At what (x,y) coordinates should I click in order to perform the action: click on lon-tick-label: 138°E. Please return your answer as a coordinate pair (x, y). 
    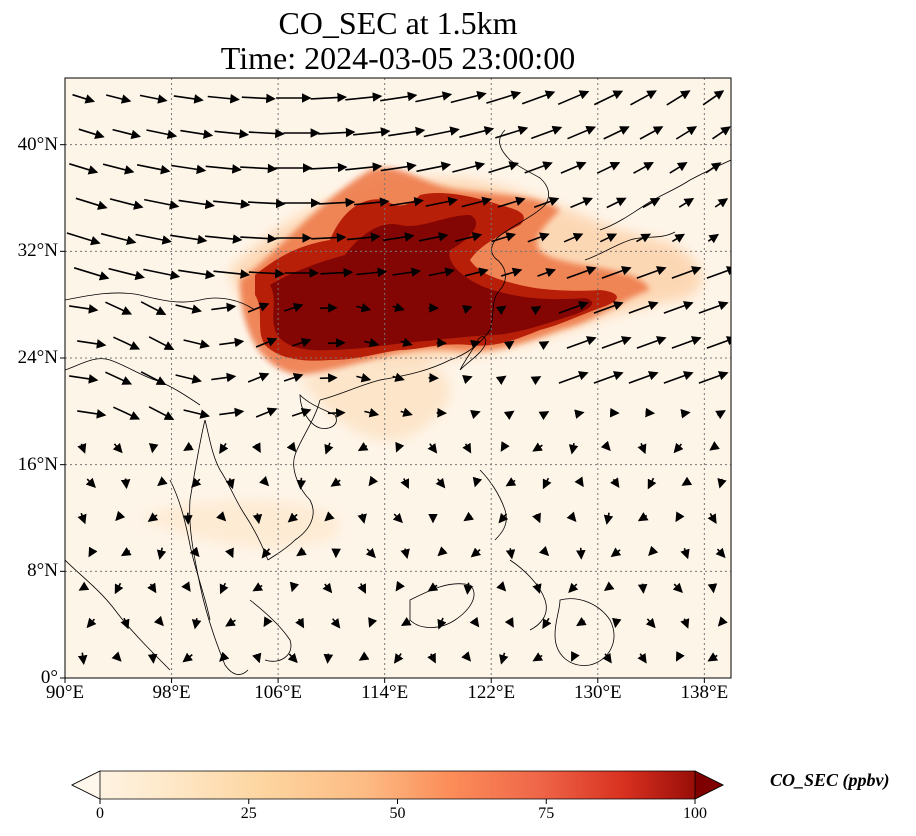
    Looking at the image, I should click on (704, 692).